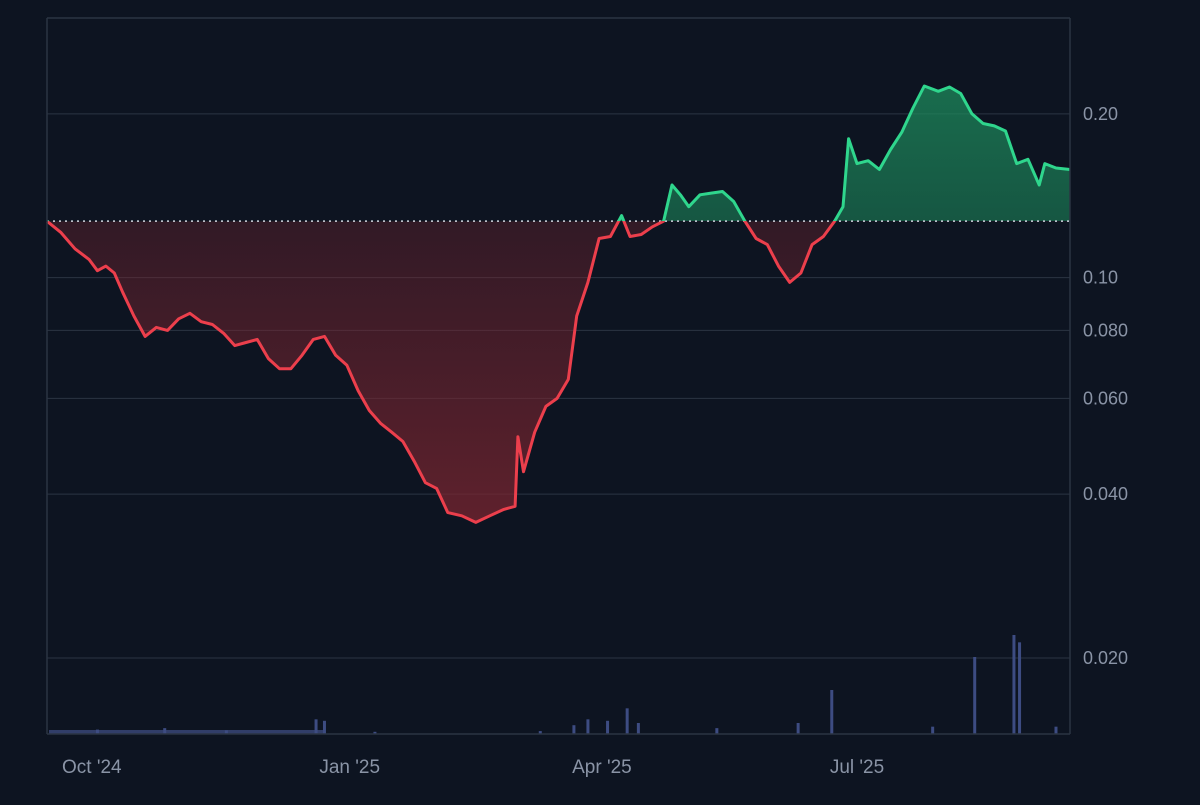 Image resolution: width=1200 pixels, height=805 pixels. Describe the element at coordinates (1105, 398) in the screenshot. I see `y-tick-label: 0.060` at that location.